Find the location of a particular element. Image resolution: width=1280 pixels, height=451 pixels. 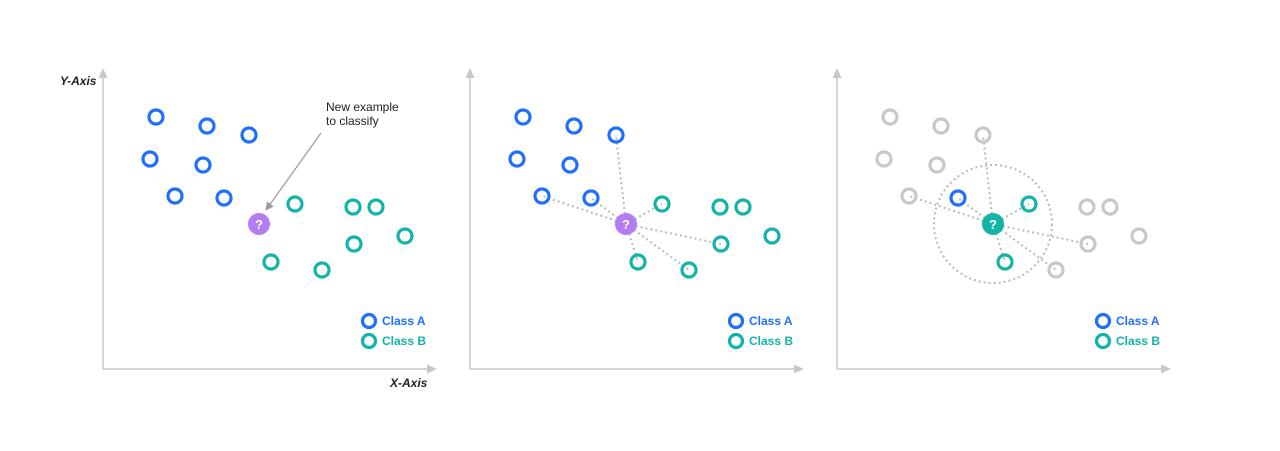

y-axis-label: Y-Axis is located at coordinates (78, 81).